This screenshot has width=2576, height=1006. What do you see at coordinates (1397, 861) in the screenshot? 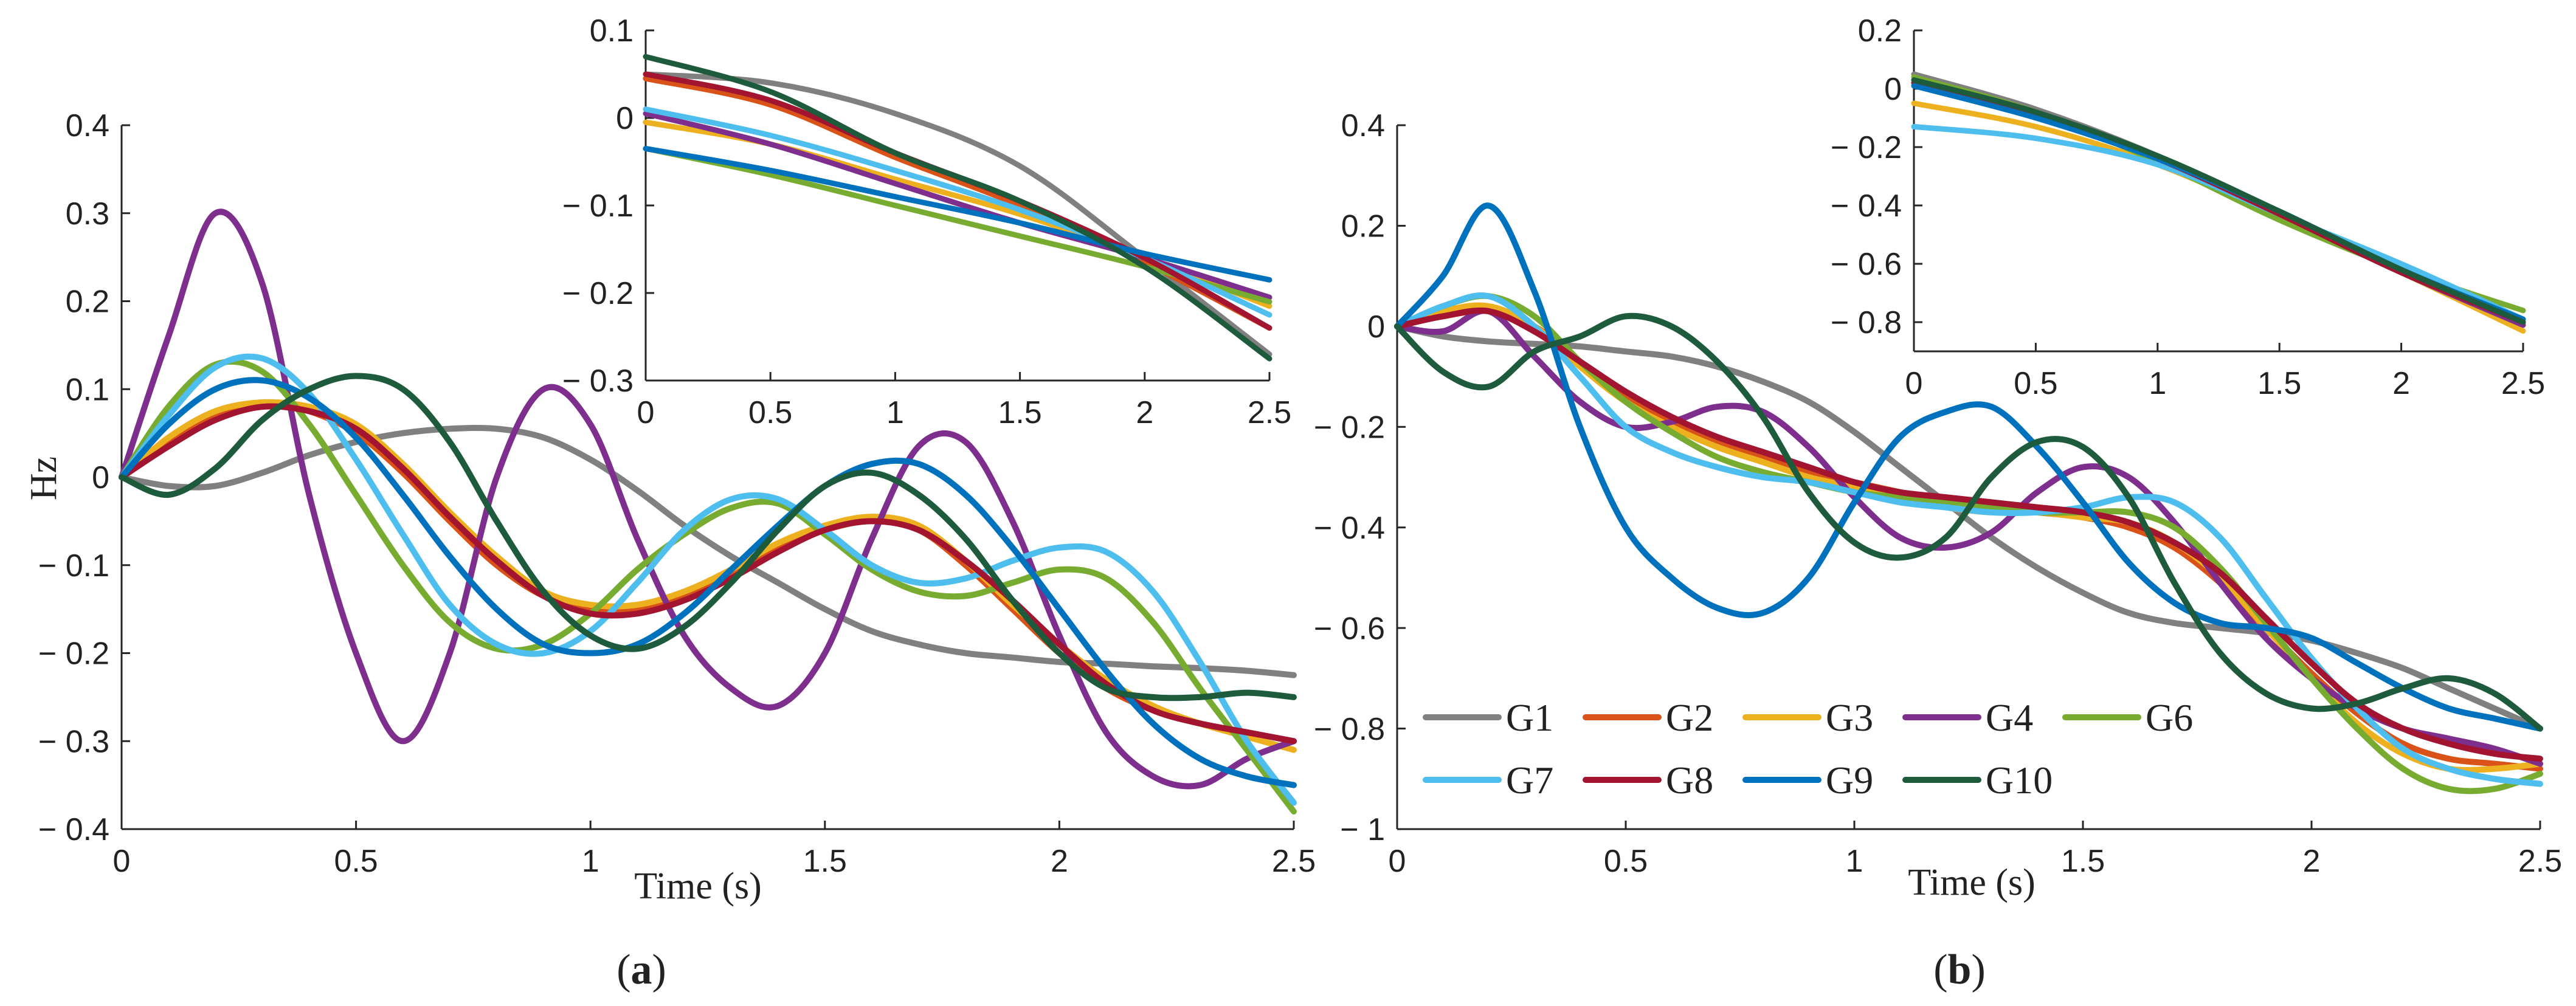
I see `main-b-xtick-label: 0` at bounding box center [1397, 861].